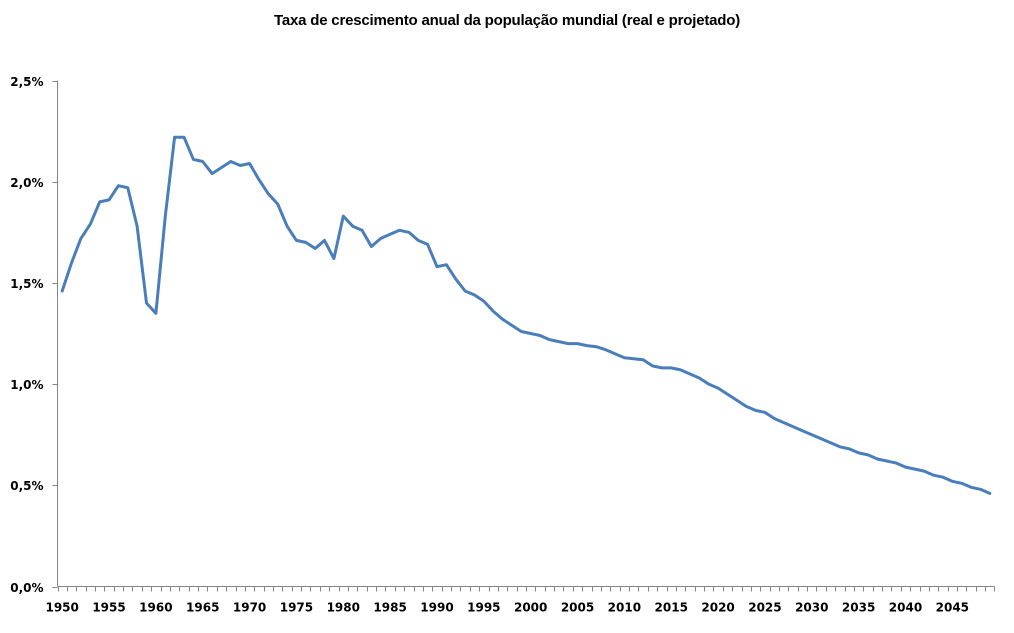  I want to click on x-tick-label: 1980, so click(343, 608).